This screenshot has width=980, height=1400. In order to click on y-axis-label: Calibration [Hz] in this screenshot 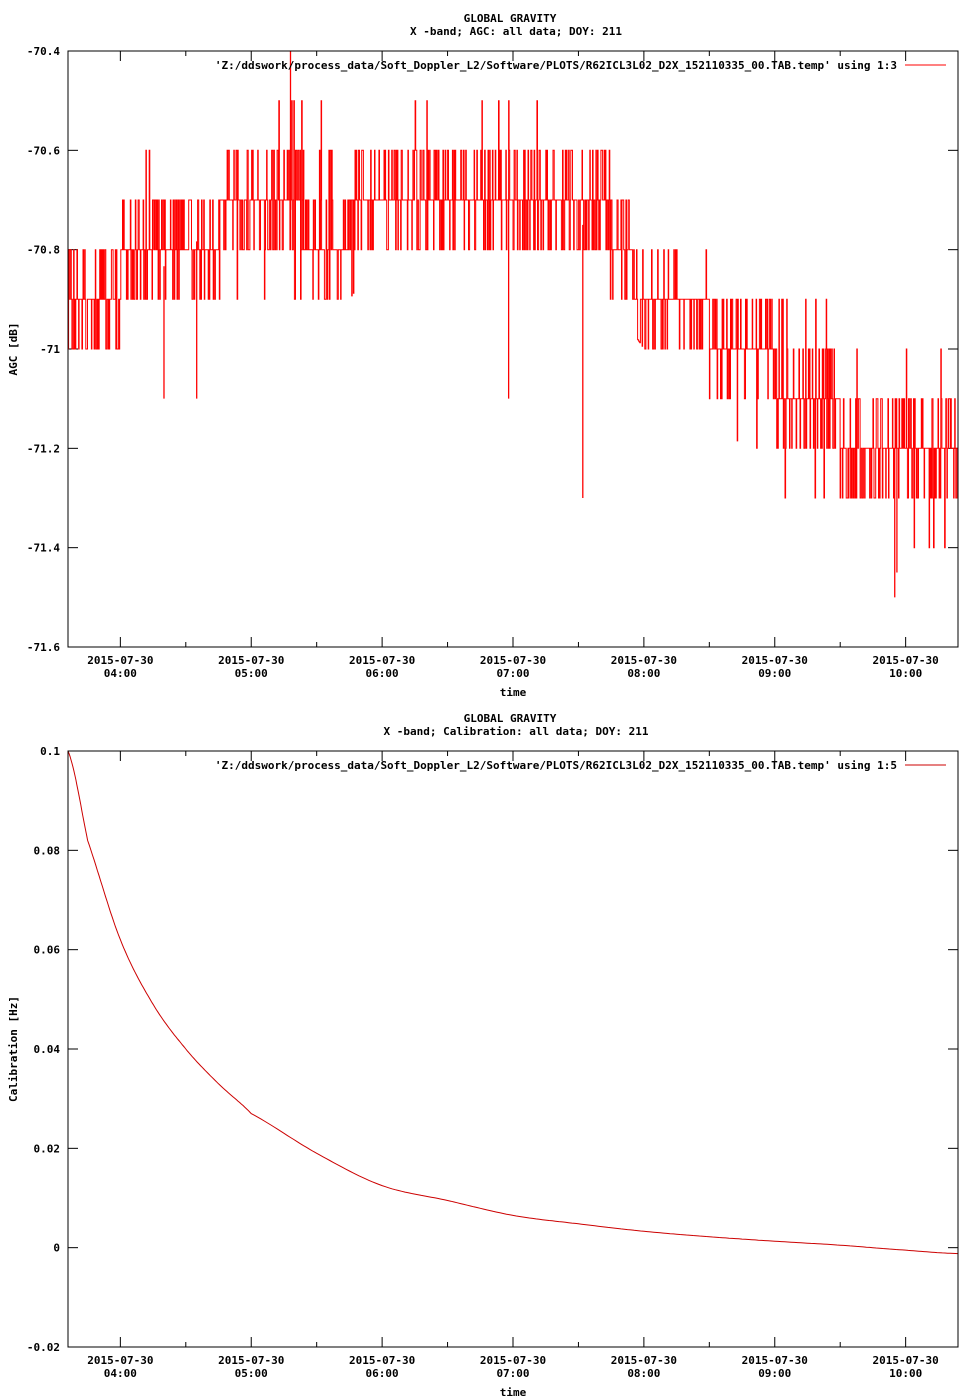, I will do `click(13, 1049)`.